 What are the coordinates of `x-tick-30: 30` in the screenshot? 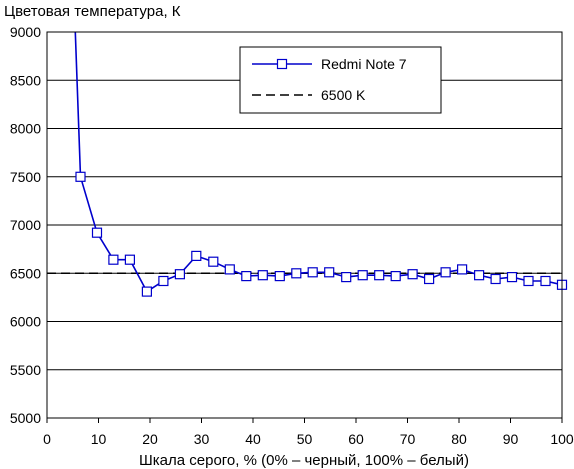 It's located at (202, 439).